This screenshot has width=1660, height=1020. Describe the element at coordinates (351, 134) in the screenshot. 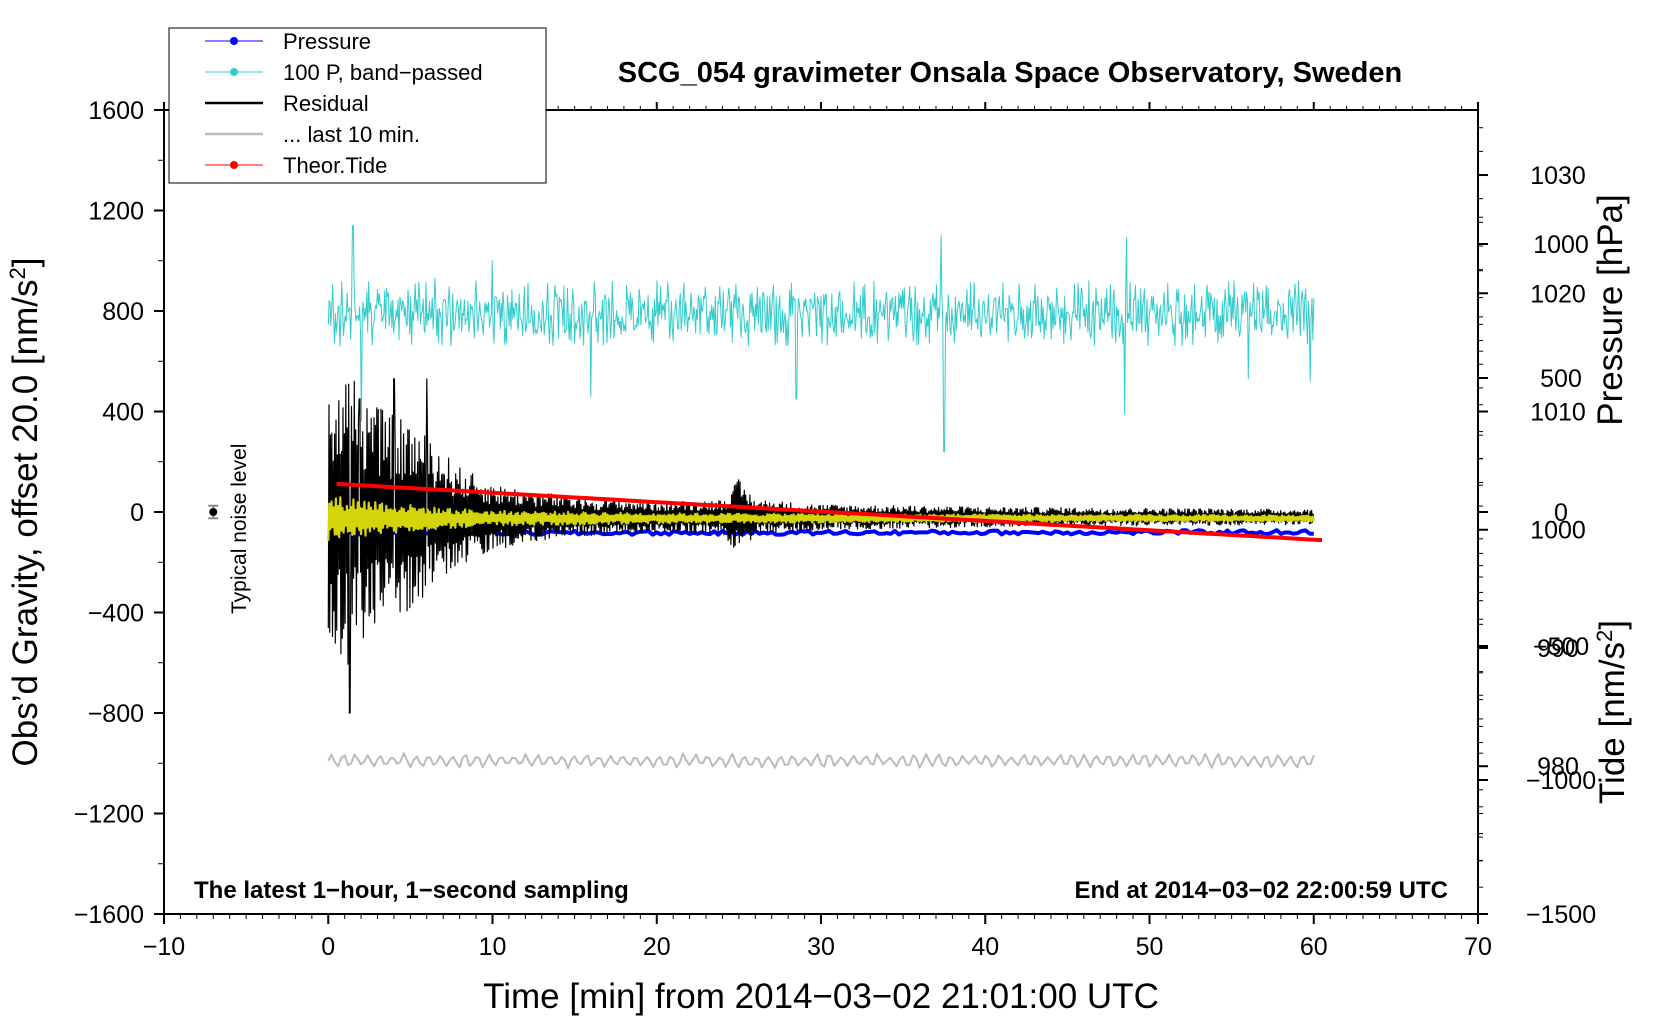

I see `legend-label: ... last 10 min.` at that location.